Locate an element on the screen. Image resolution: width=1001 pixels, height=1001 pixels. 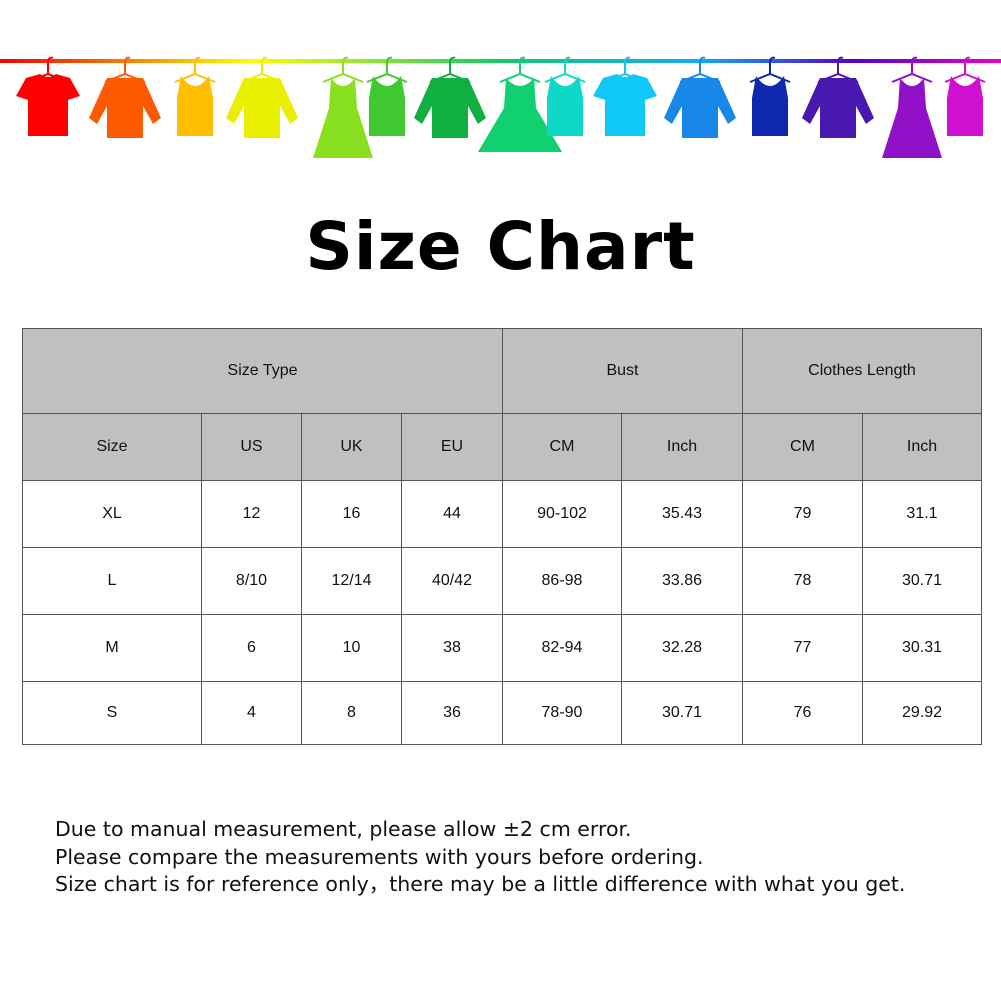
table-cell: 40/42 is located at coordinates (452, 581).